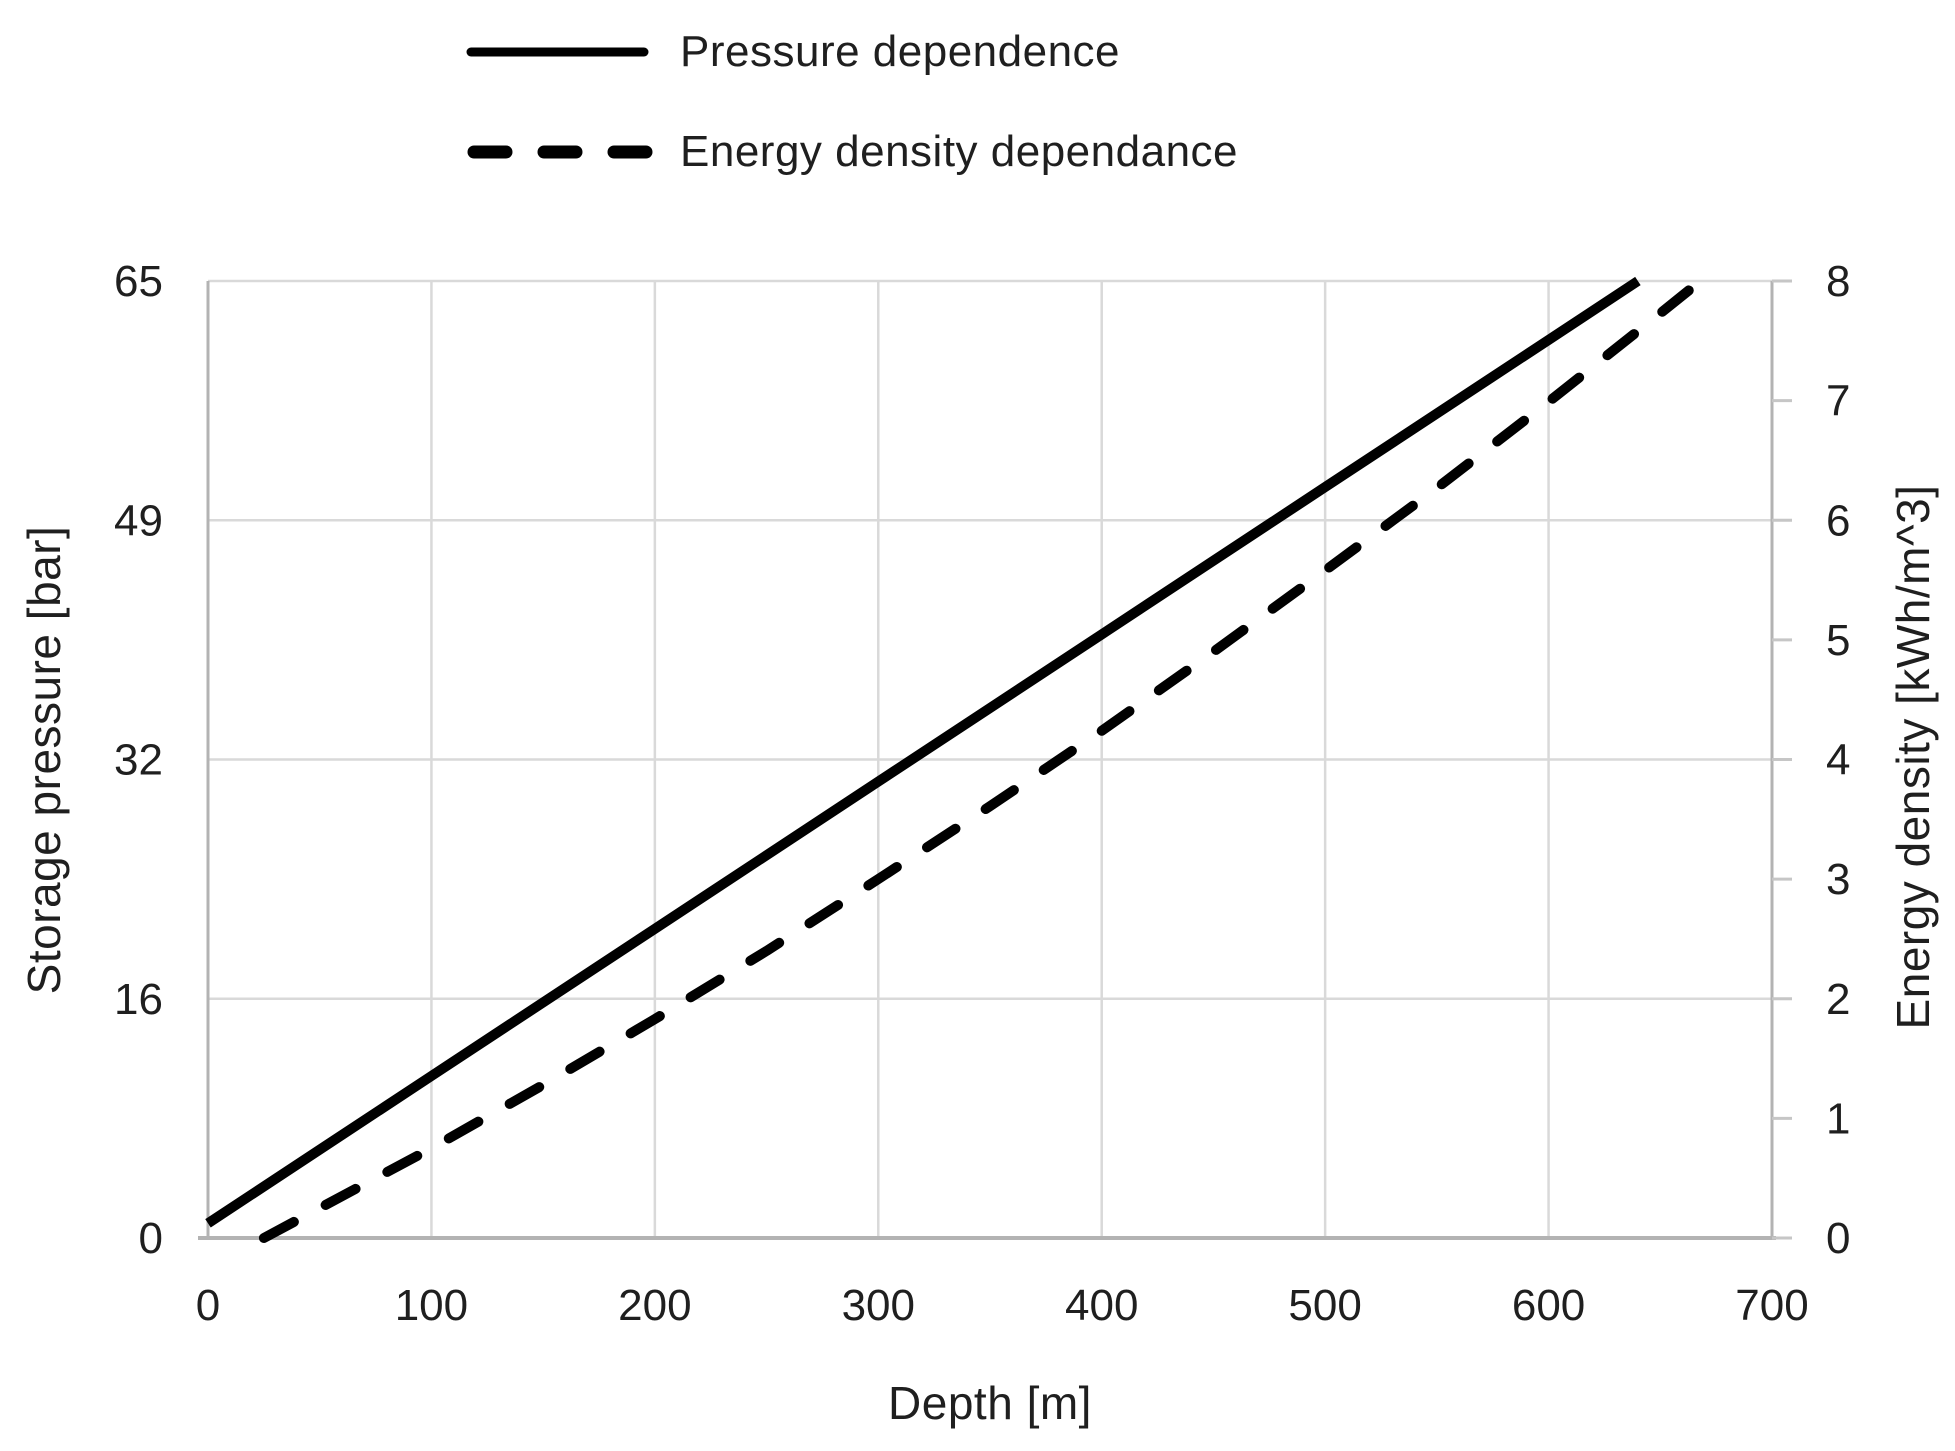 The width and height of the screenshot is (1955, 1451). I want to click on y-right-tick-label: 3, so click(1838, 879).